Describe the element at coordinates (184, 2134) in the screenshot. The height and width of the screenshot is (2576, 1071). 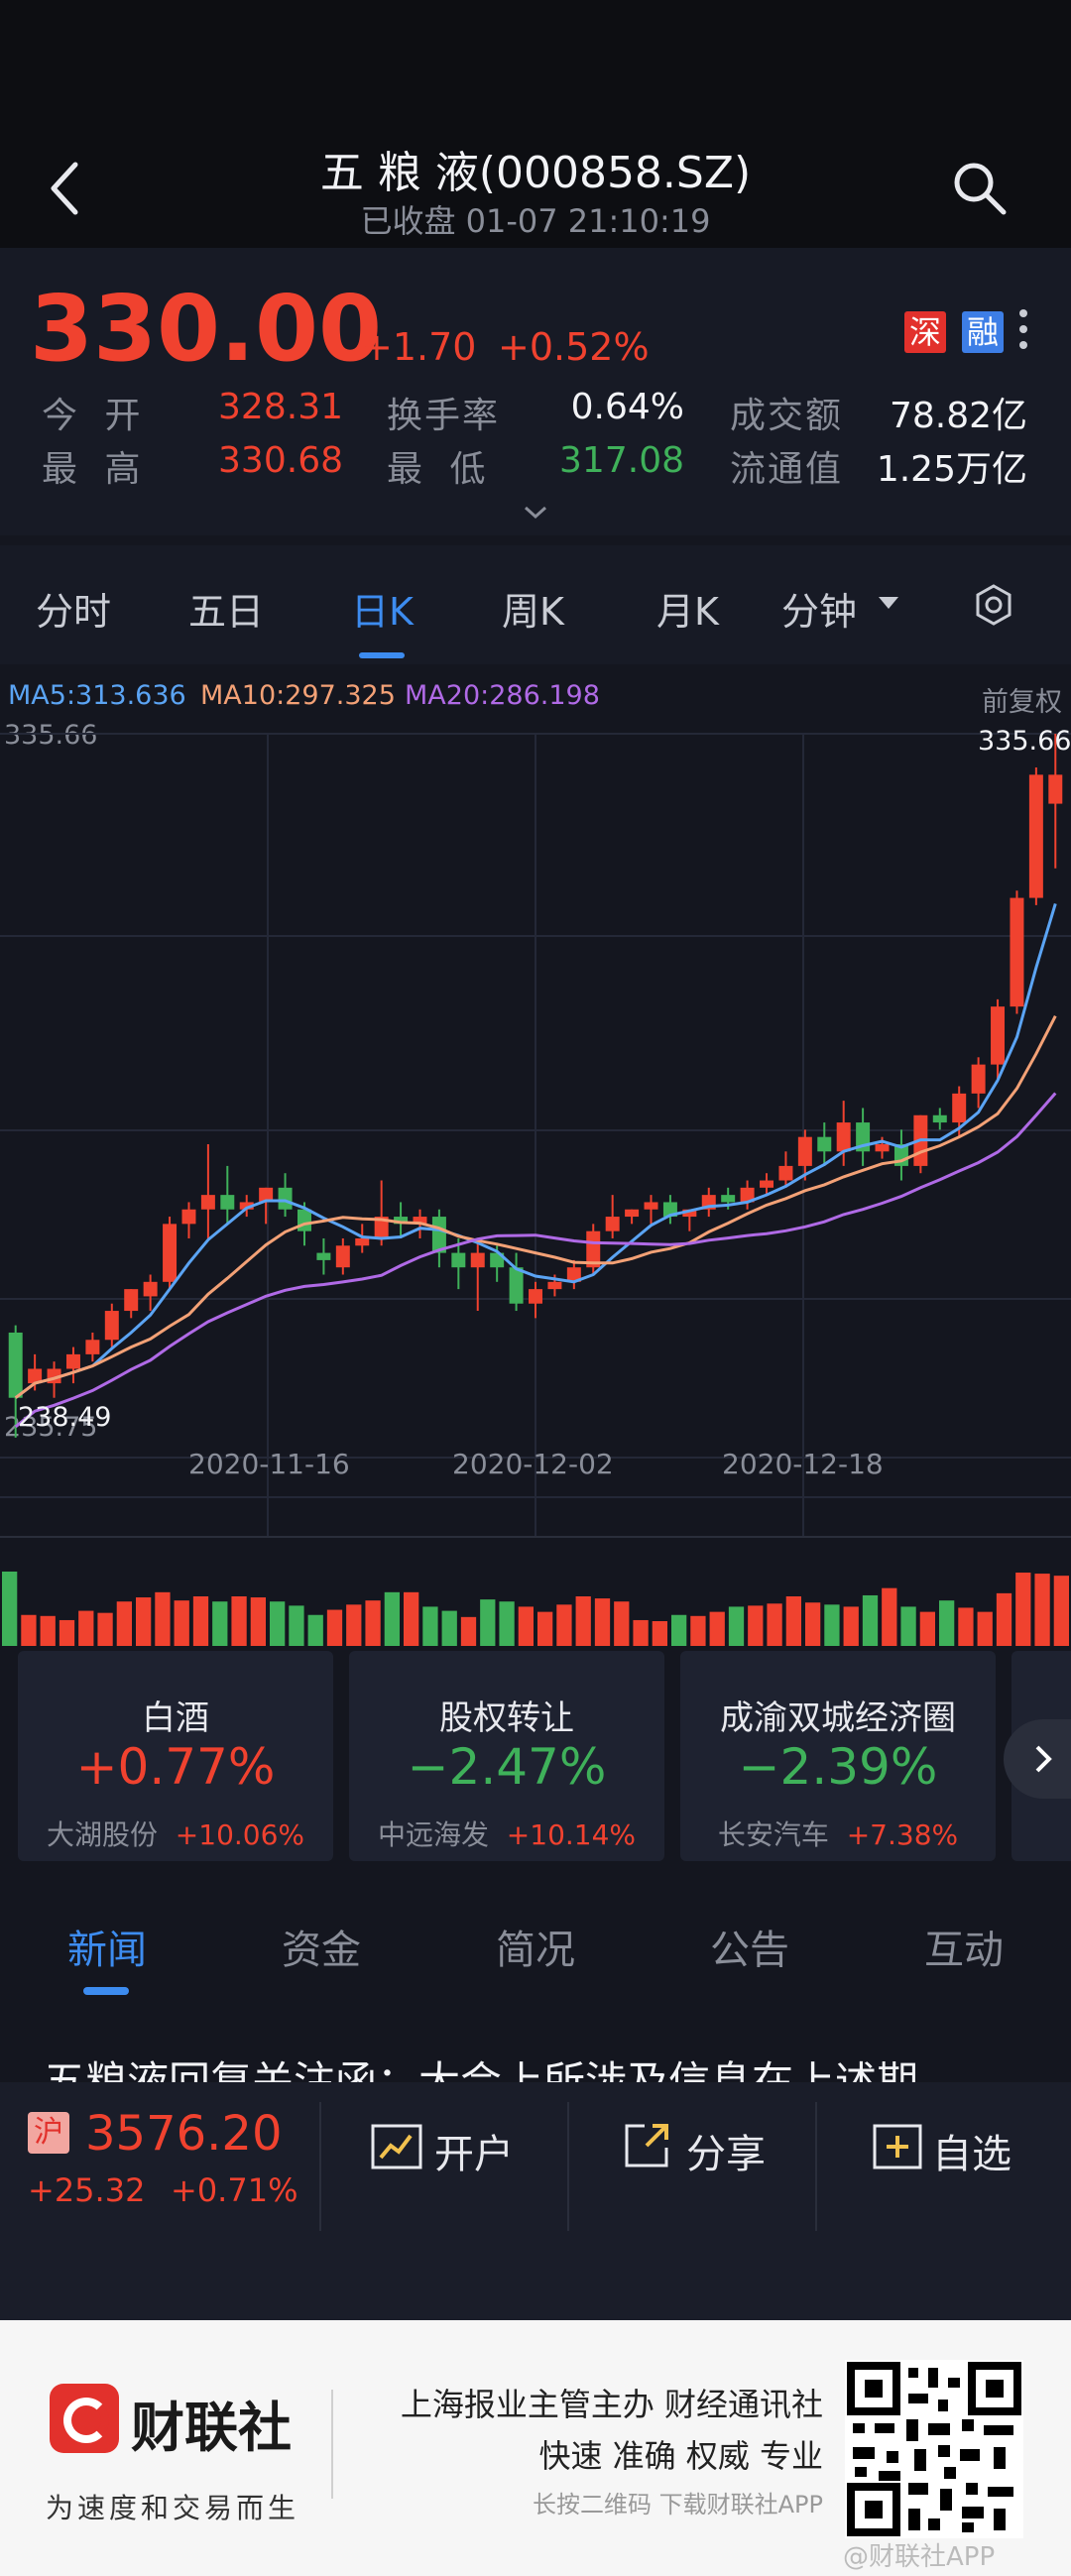
I see `index-value: 3576.20` at that location.